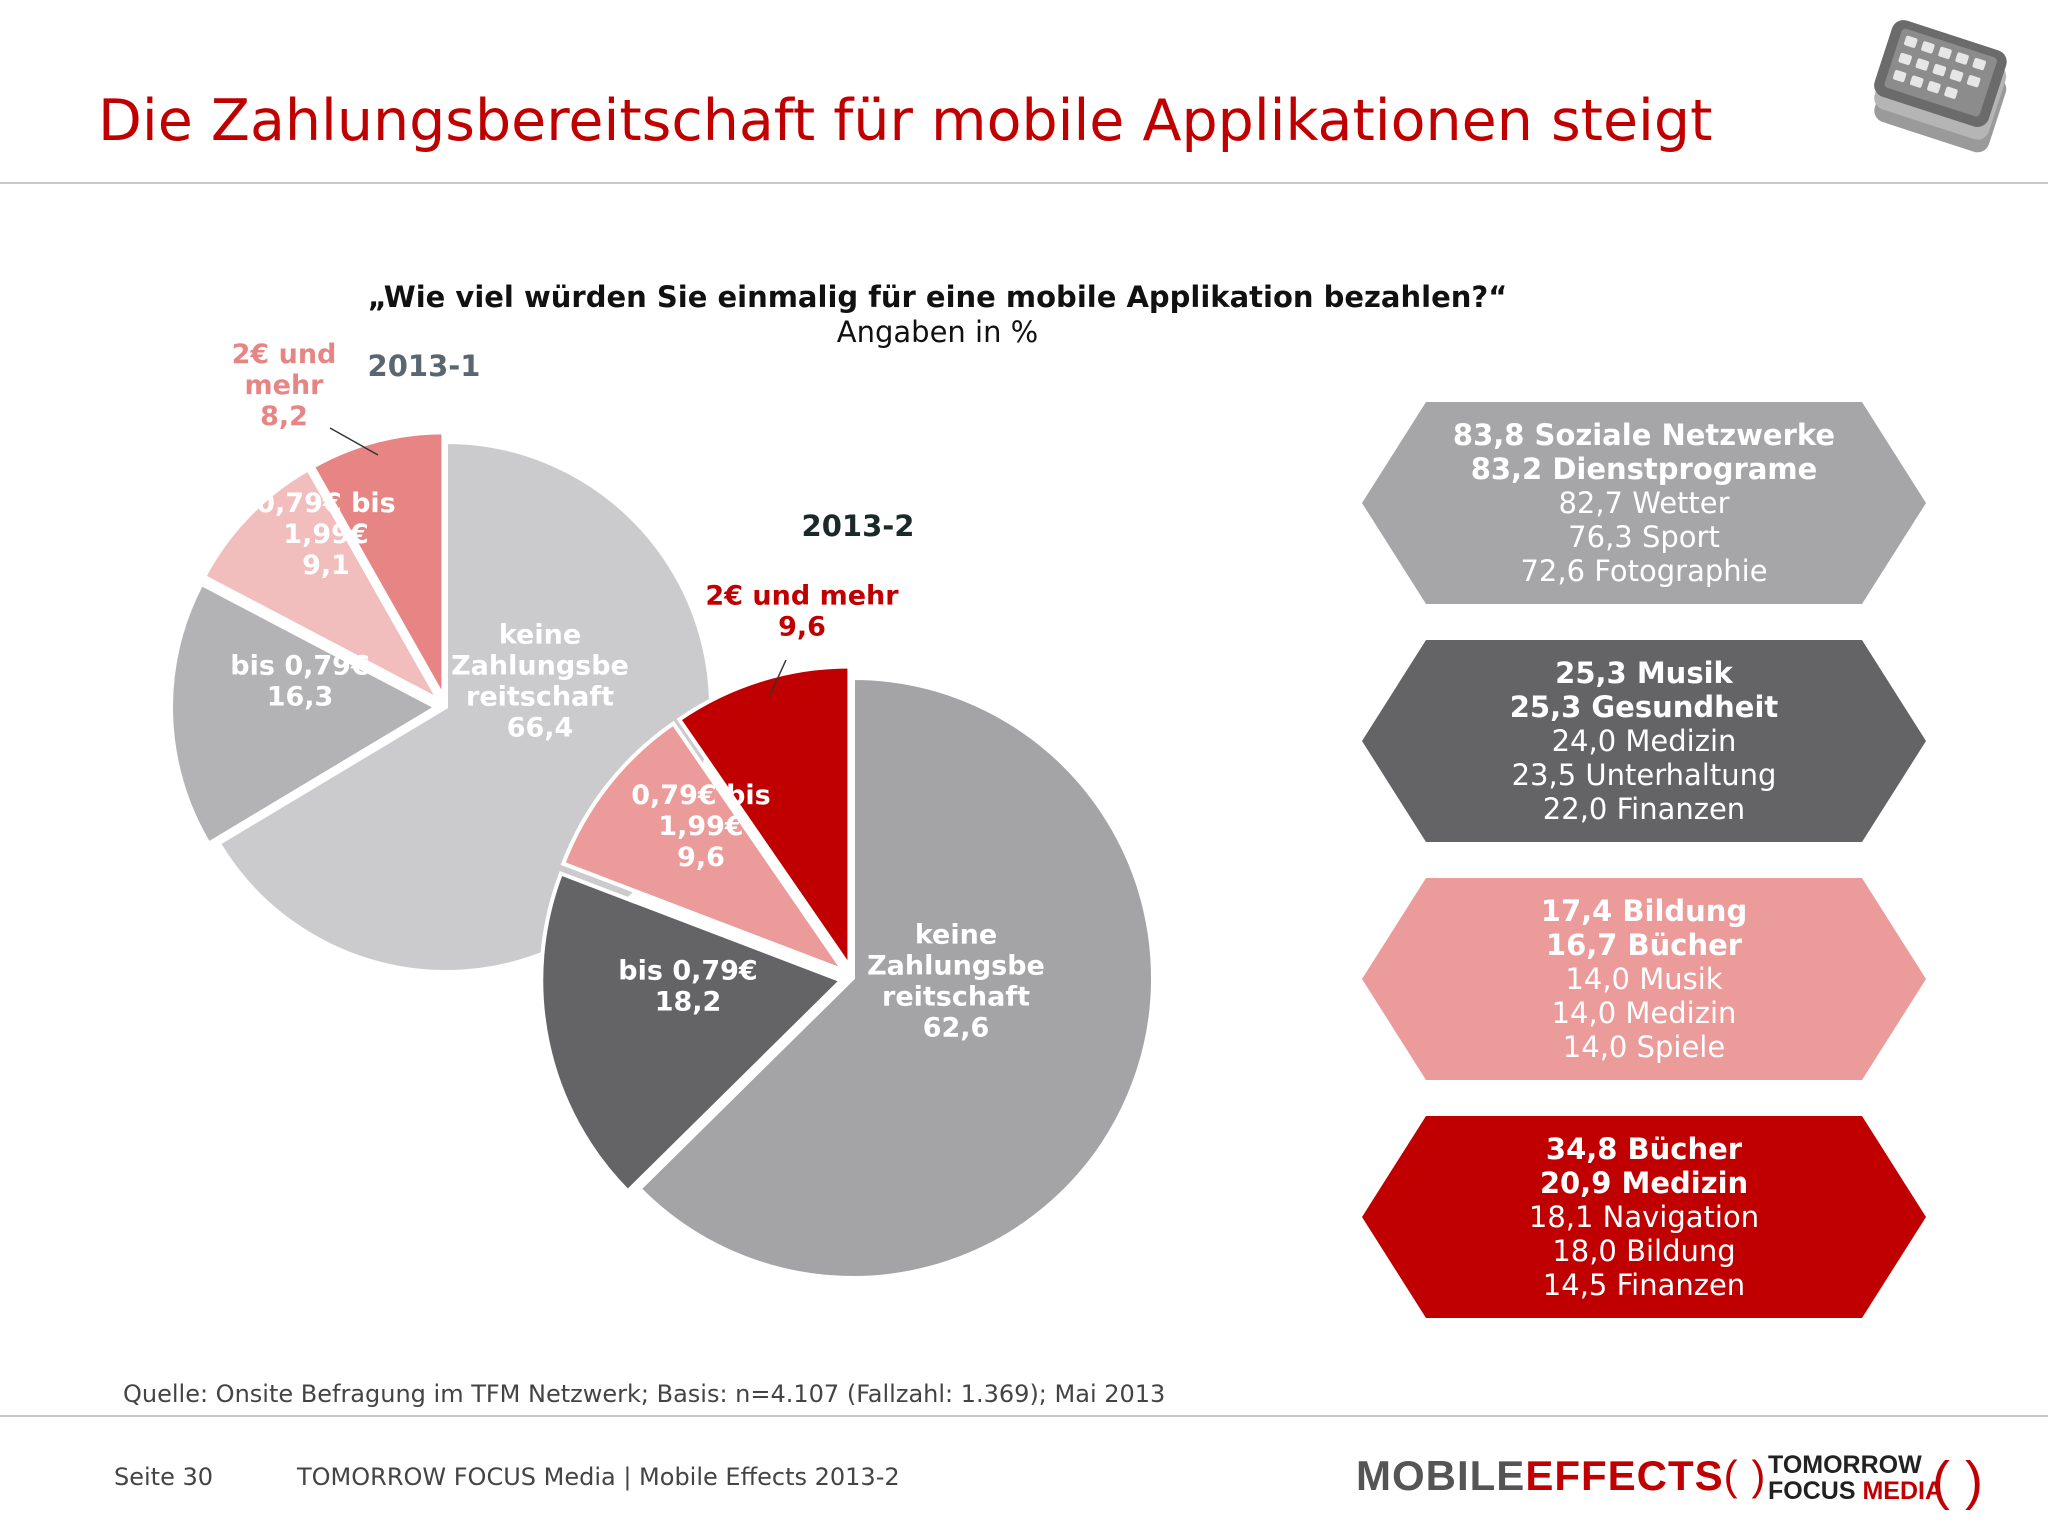 This screenshot has width=2048, height=1536. Describe the element at coordinates (1845, 1465) in the screenshot. I see `logo-tomorrow-text: TOMORROW` at that location.